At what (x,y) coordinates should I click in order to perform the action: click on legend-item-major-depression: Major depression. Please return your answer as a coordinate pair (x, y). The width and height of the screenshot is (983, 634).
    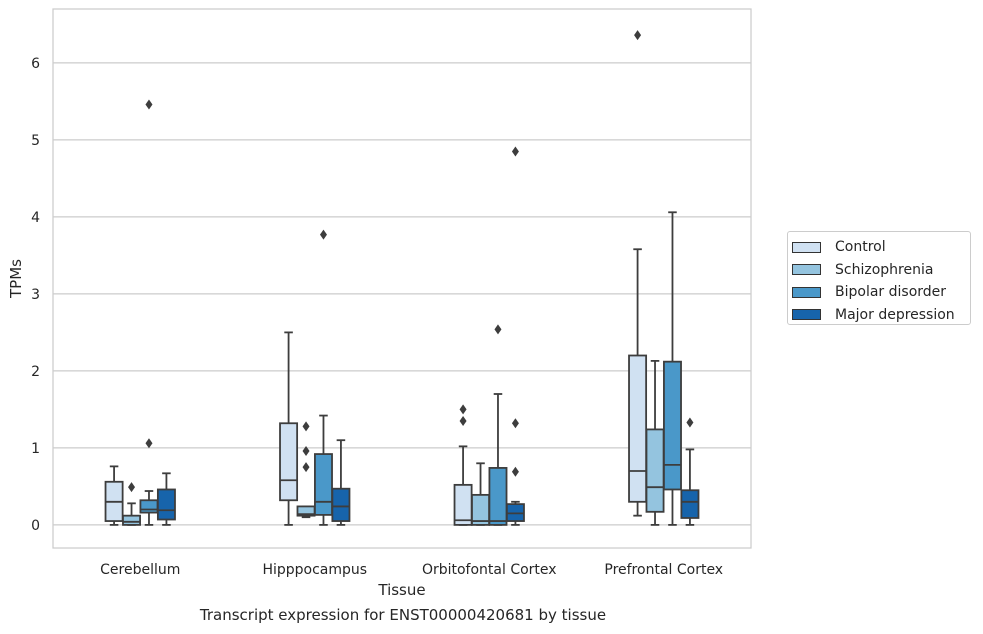
    Looking at the image, I should click on (881, 315).